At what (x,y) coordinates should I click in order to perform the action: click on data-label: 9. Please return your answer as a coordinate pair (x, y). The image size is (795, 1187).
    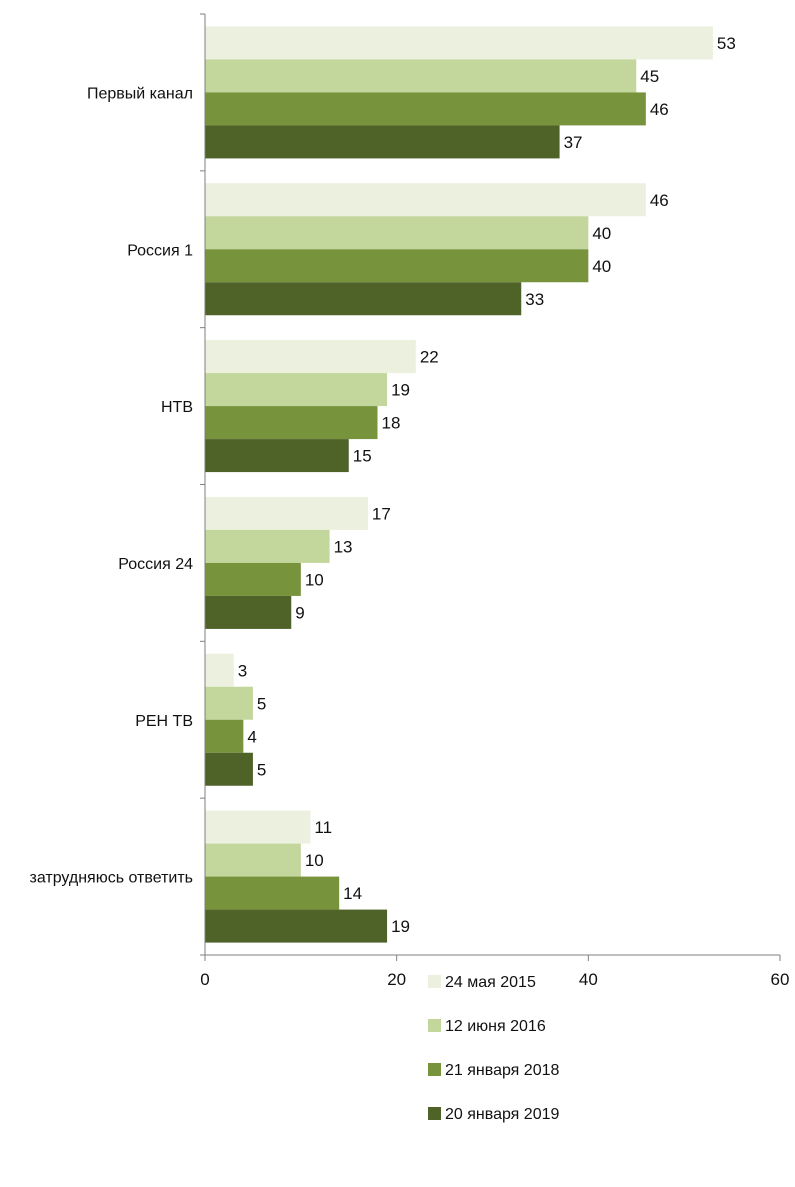
    Looking at the image, I should click on (299, 612).